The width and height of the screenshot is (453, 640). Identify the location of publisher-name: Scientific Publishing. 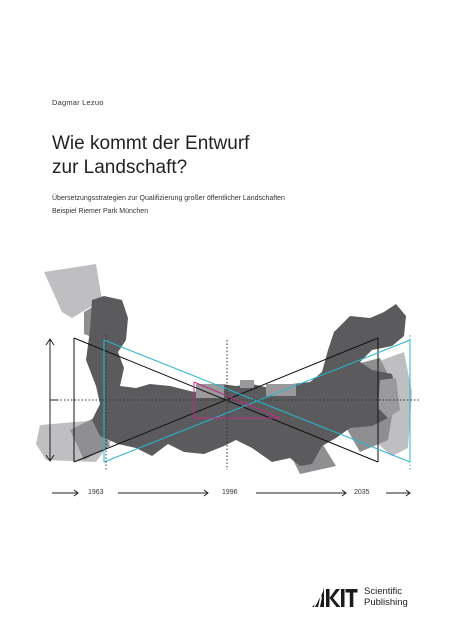
(386, 597).